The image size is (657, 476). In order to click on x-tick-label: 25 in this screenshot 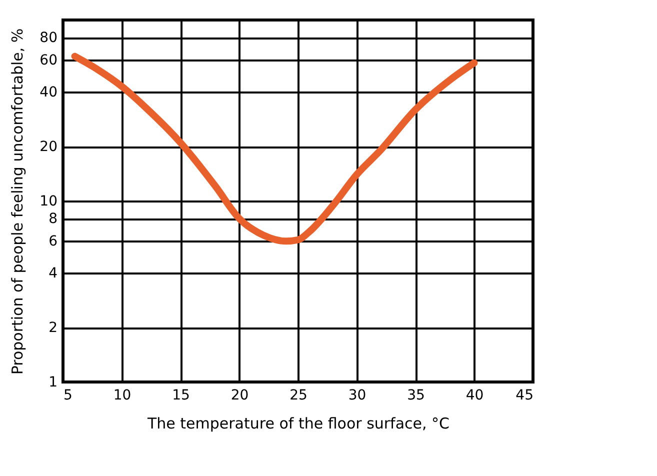, I will do `click(299, 396)`.